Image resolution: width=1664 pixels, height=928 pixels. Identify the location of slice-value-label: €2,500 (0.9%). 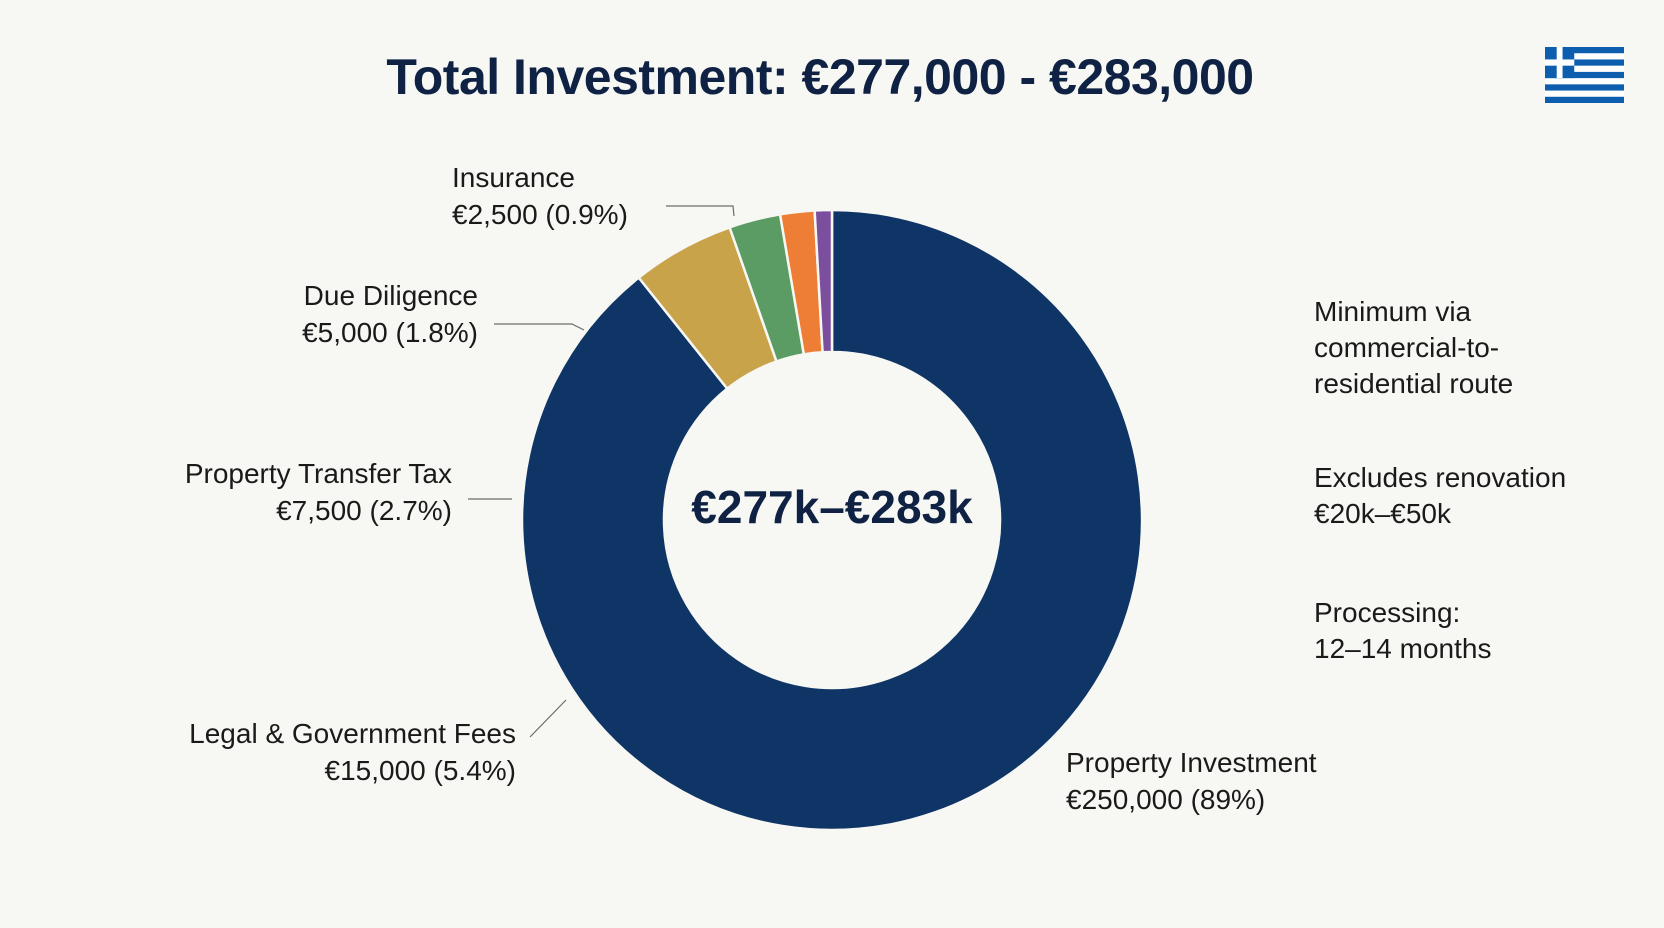
(540, 214).